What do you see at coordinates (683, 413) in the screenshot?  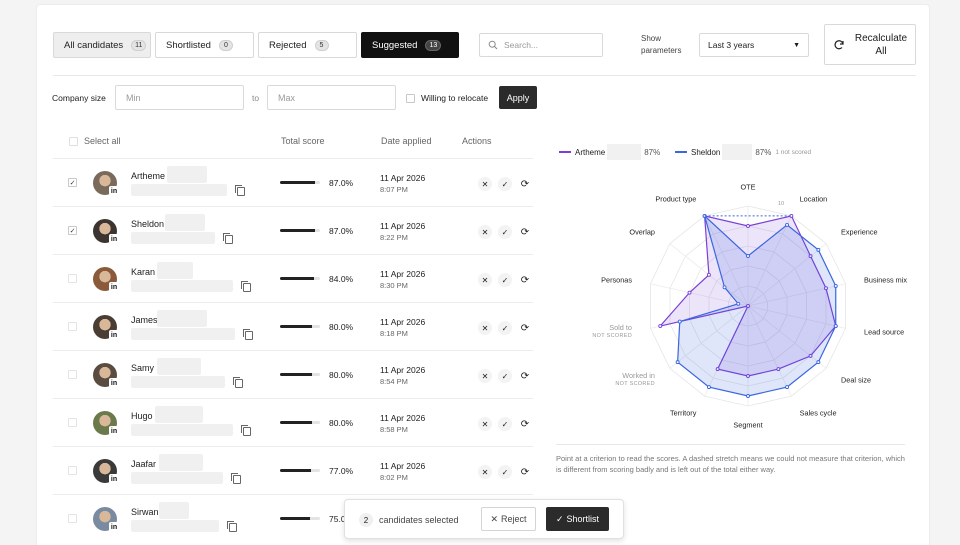 I see `radar-axis-label: Territory` at bounding box center [683, 413].